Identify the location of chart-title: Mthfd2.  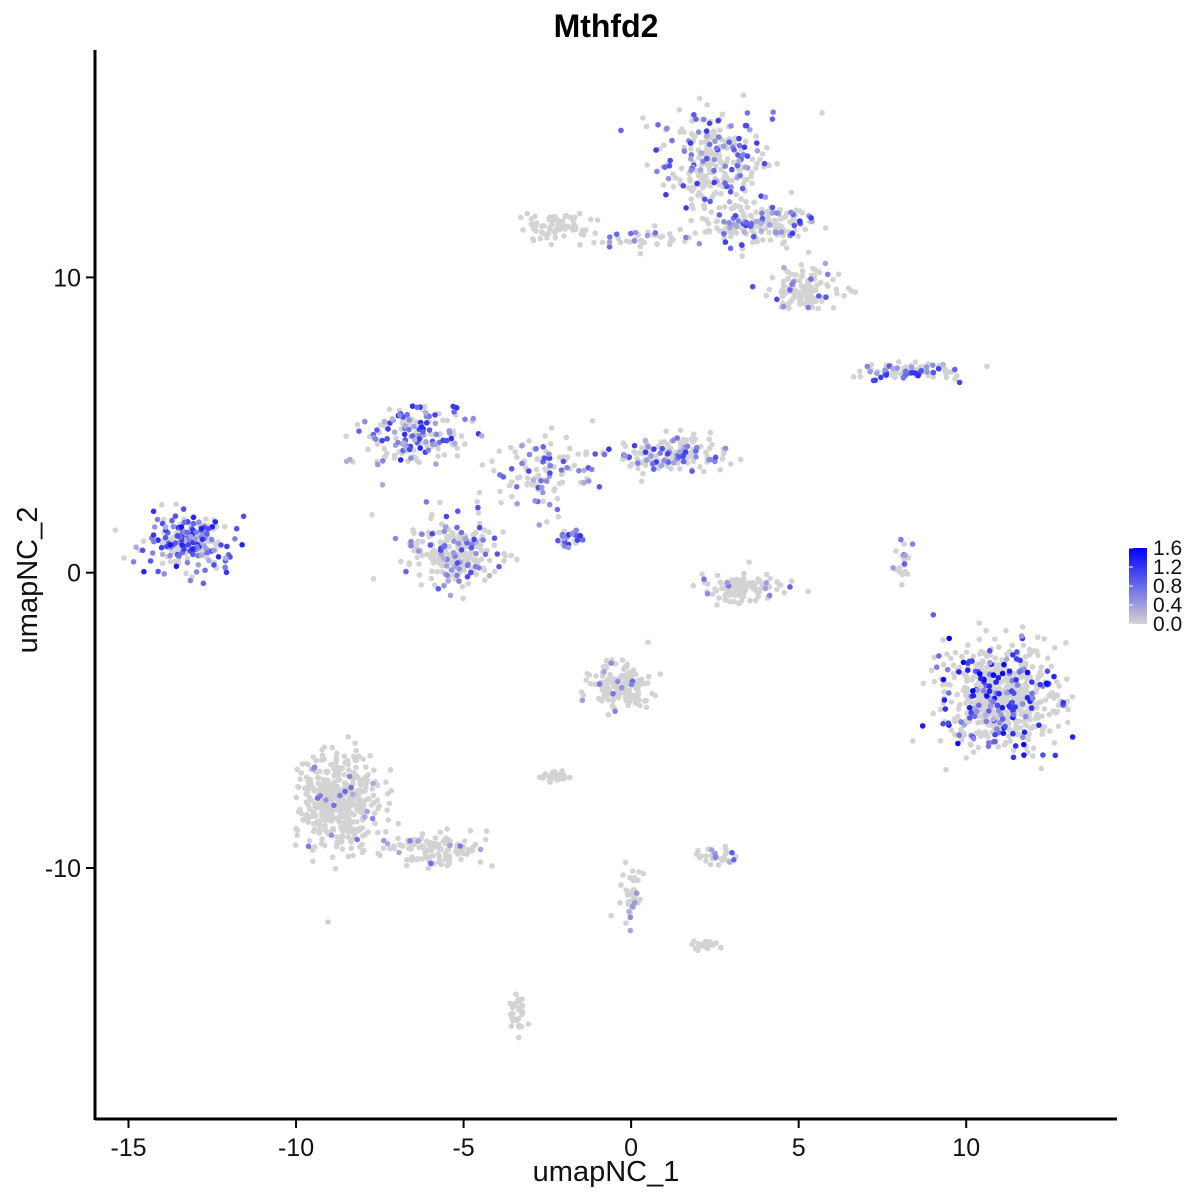
(606, 26).